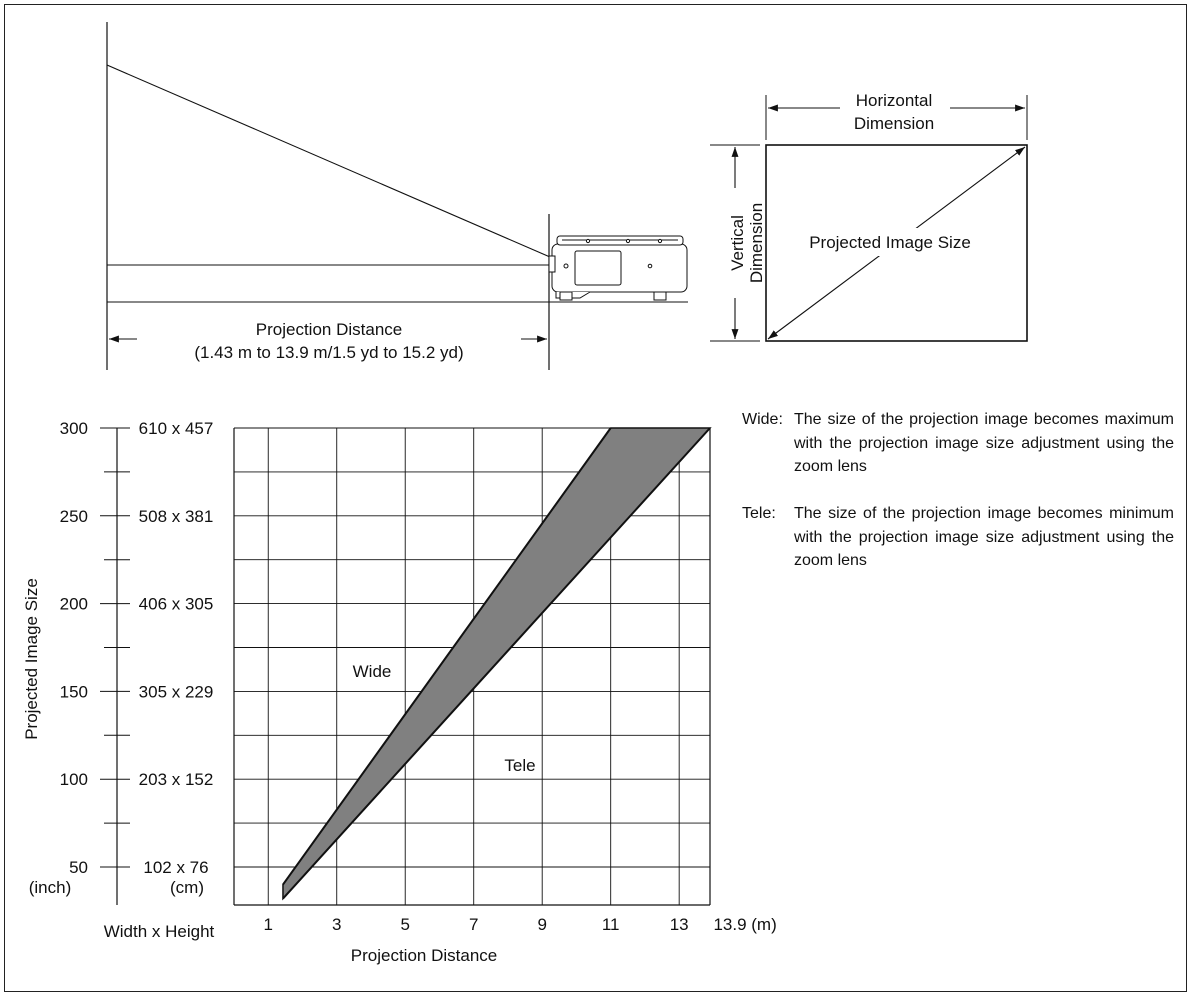 The width and height of the screenshot is (1191, 996). Describe the element at coordinates (679, 924) in the screenshot. I see `x-tick-label: 13` at that location.